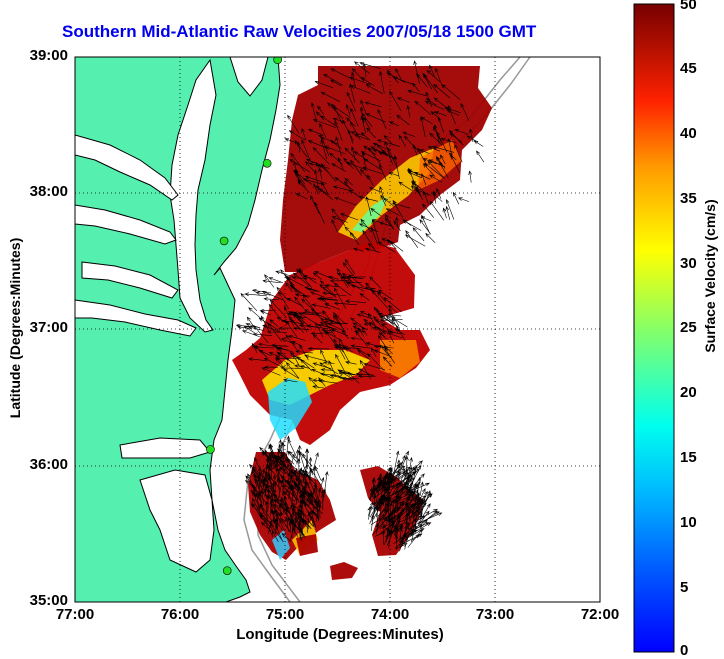 The height and width of the screenshot is (659, 724). Describe the element at coordinates (688, 392) in the screenshot. I see `colorbar-tick: 20` at that location.